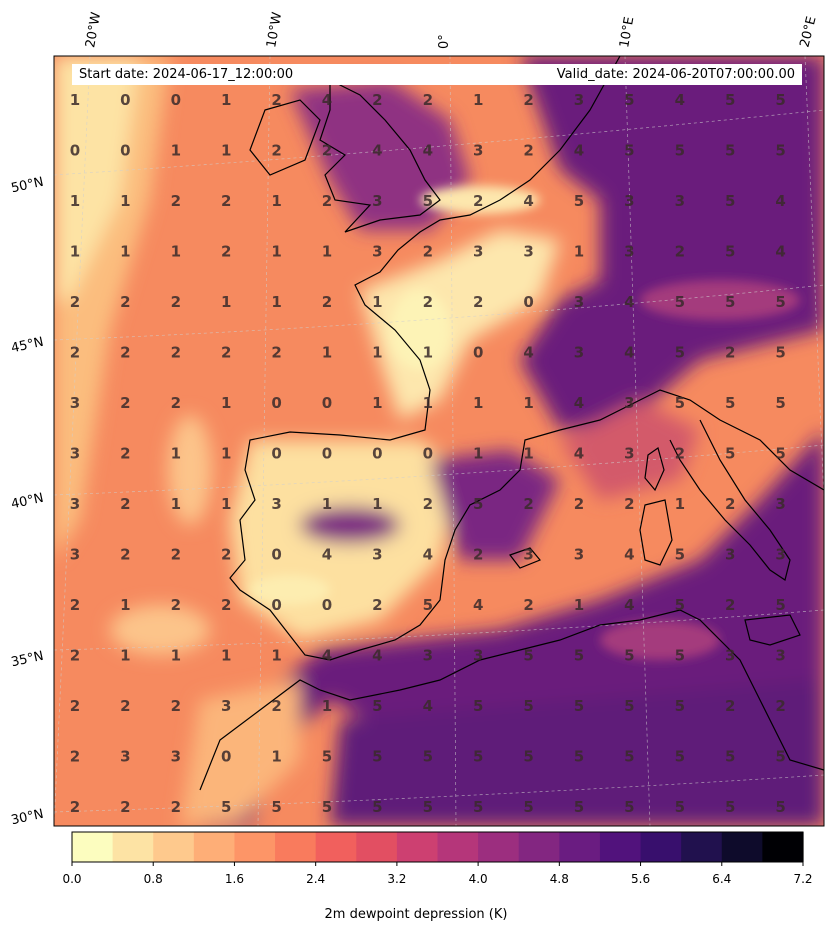  What do you see at coordinates (780, 403) in the screenshot?
I see `grid-value-r6c14: 5` at bounding box center [780, 403].